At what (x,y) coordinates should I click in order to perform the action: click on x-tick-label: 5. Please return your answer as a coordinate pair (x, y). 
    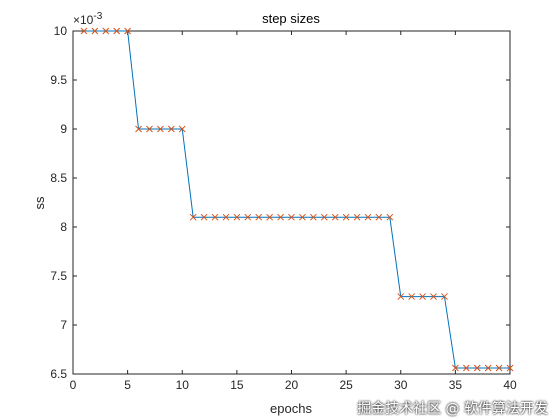
    Looking at the image, I should click on (127, 385).